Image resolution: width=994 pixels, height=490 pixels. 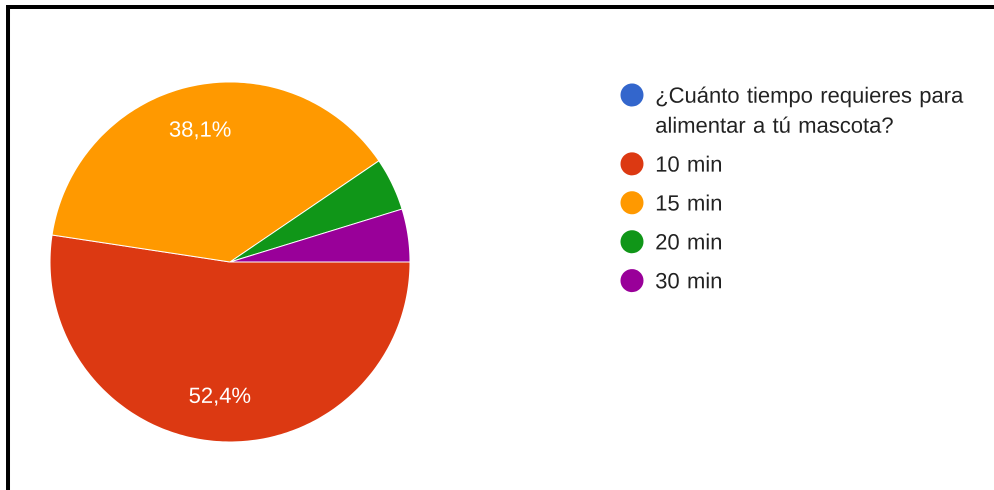 What do you see at coordinates (220, 397) in the screenshot?
I see `data-label: 52,4%` at bounding box center [220, 397].